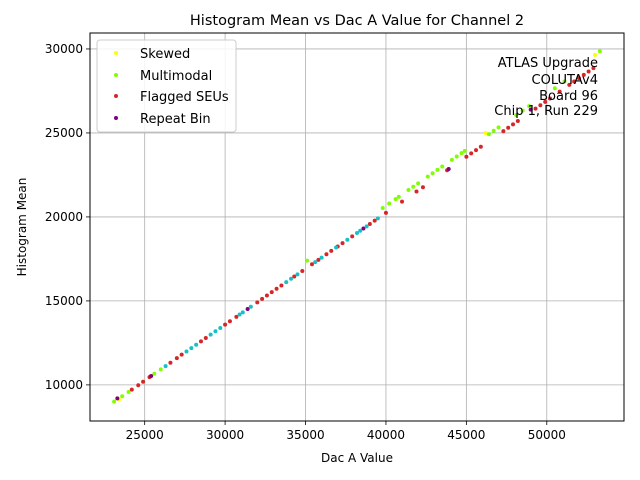  I want to click on x-tick-label: 50000, so click(547, 435).